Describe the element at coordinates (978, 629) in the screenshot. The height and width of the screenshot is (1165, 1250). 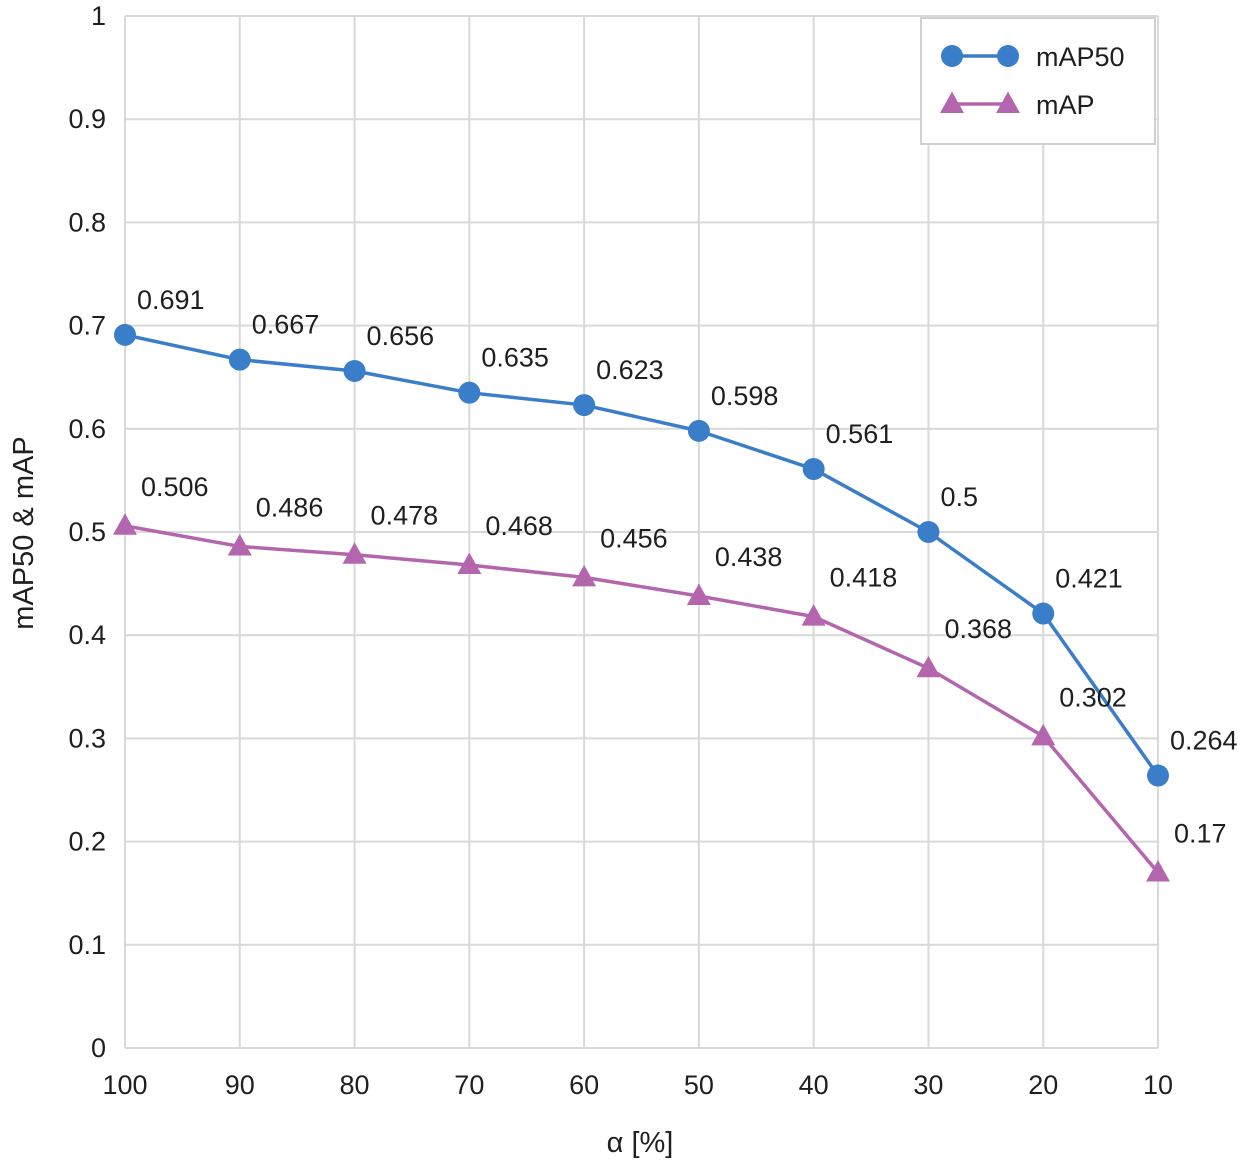
I see `data-label-map: 0.368` at that location.